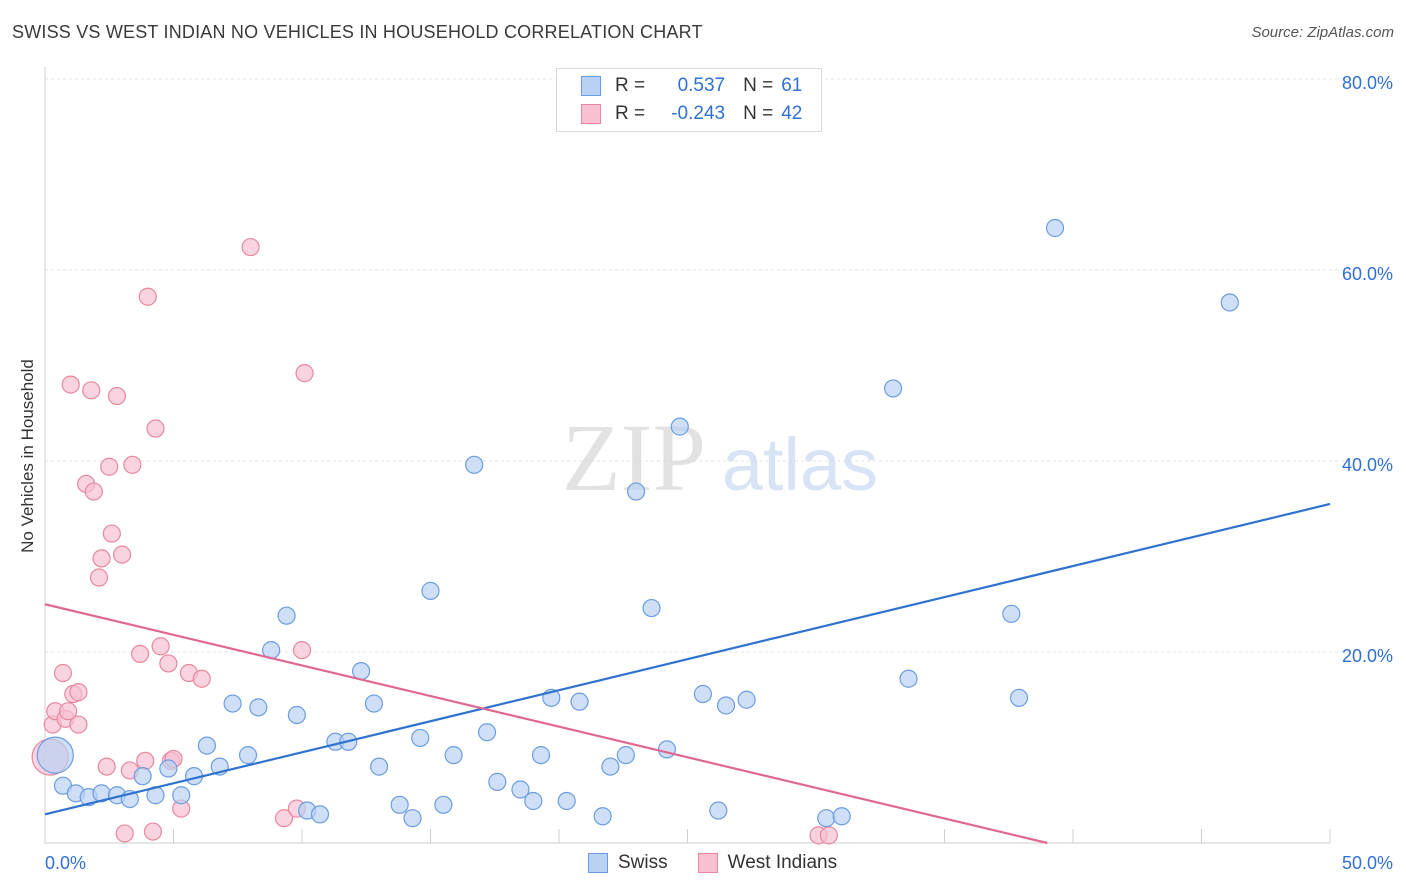  I want to click on west-indians-n-label: N =, so click(758, 113).